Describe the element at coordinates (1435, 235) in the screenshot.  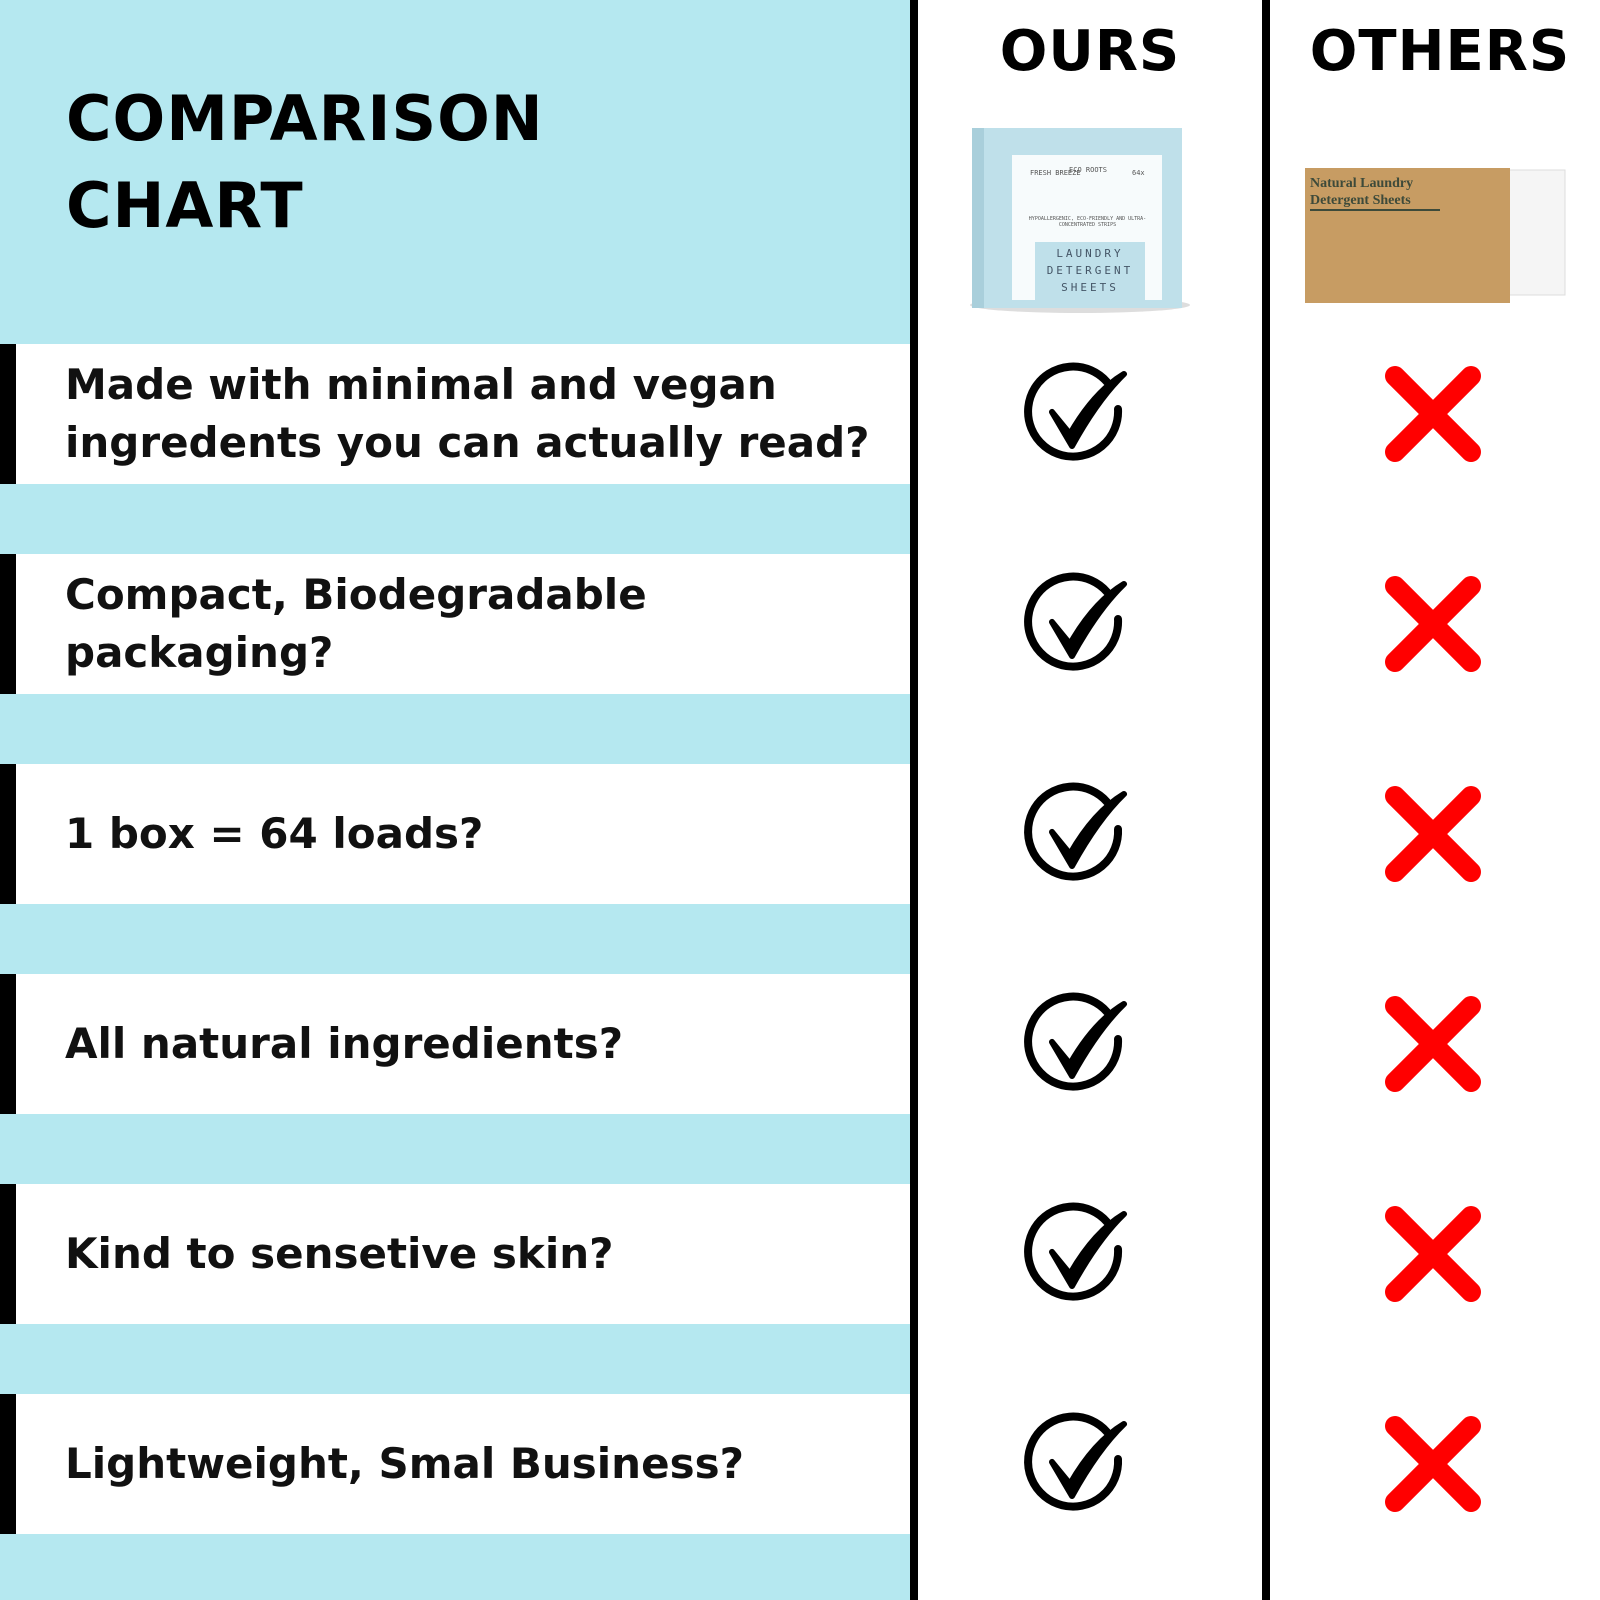
I see `product-others: Natural Laundry Detergent Sheets` at that location.